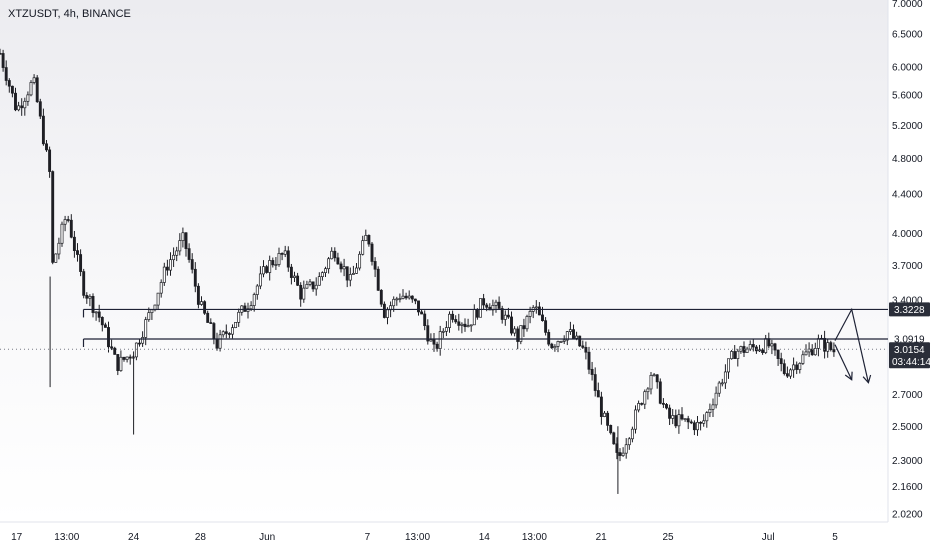 The width and height of the screenshot is (932, 550). Describe the element at coordinates (907, 34) in the screenshot. I see `price-tick-label: 6.5000` at that location.